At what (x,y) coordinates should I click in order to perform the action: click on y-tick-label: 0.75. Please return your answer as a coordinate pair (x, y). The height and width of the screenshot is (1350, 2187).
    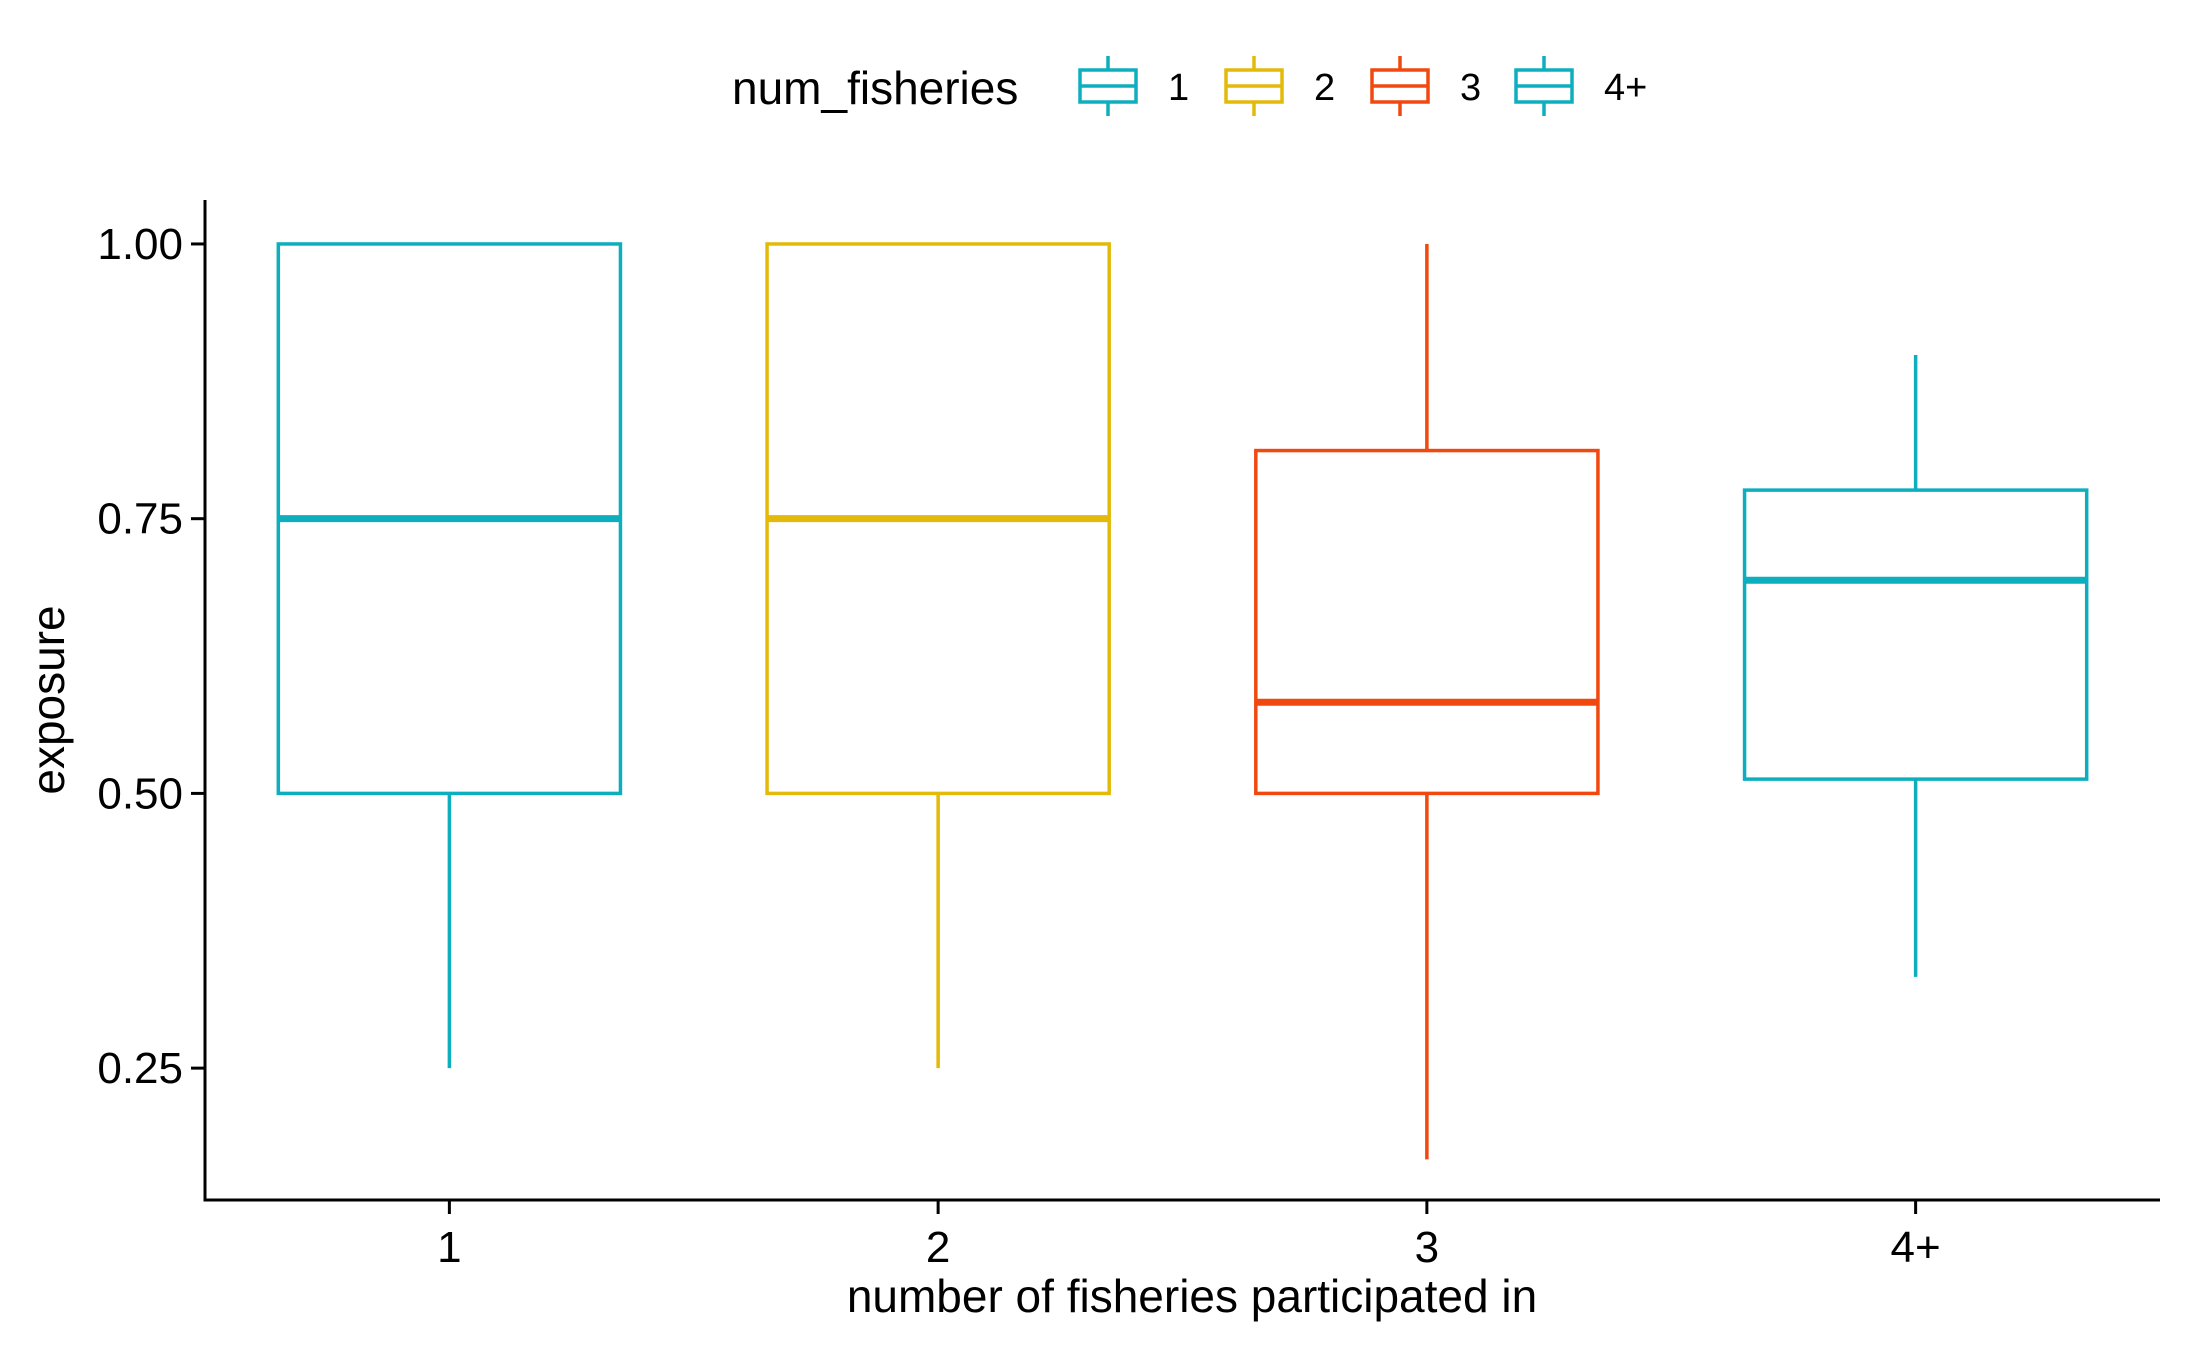
    Looking at the image, I should click on (140, 519).